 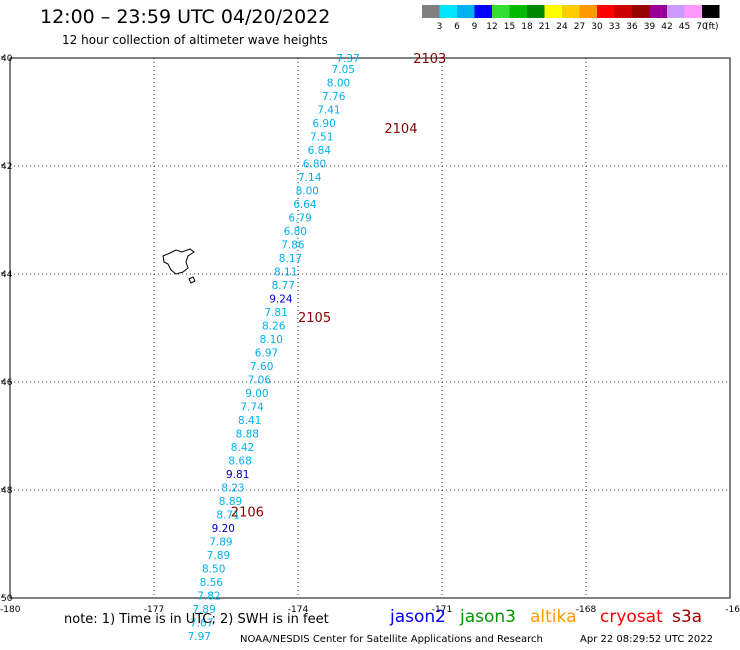 I want to click on swh-value: 7.37, so click(x=347, y=59).